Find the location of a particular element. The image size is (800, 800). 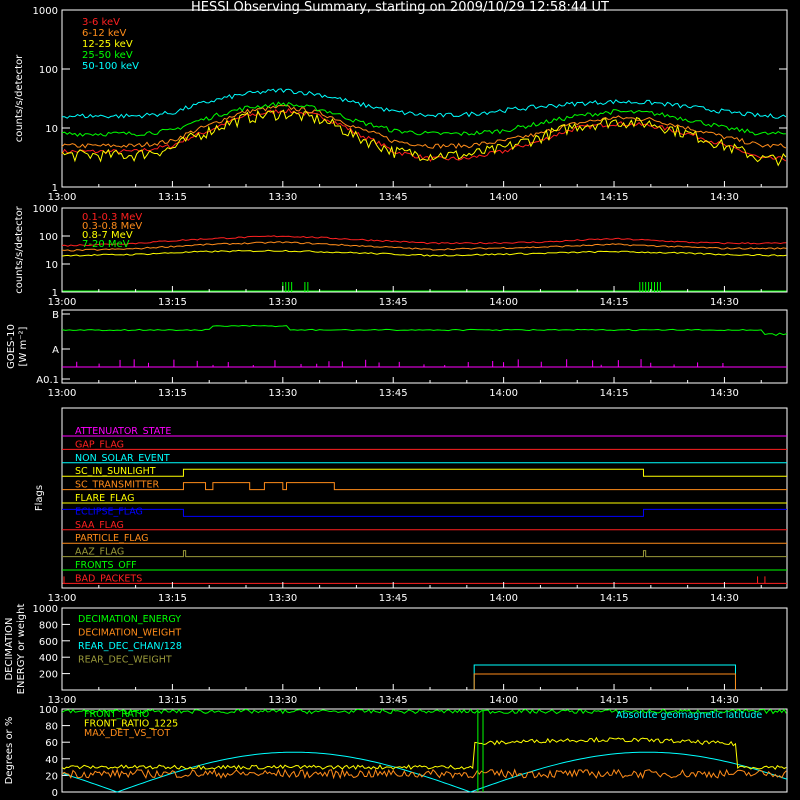

panel6-y-tick-label: 40 is located at coordinates (51, 760).